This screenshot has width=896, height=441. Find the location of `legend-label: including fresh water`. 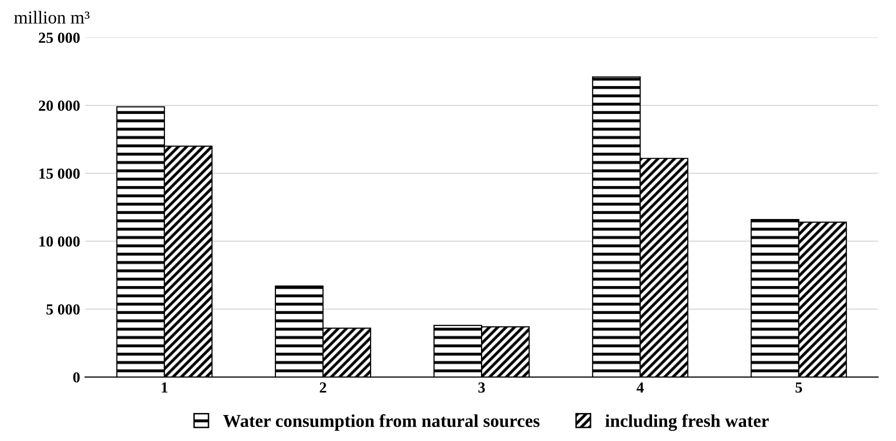

legend-label: including fresh water is located at coordinates (687, 422).